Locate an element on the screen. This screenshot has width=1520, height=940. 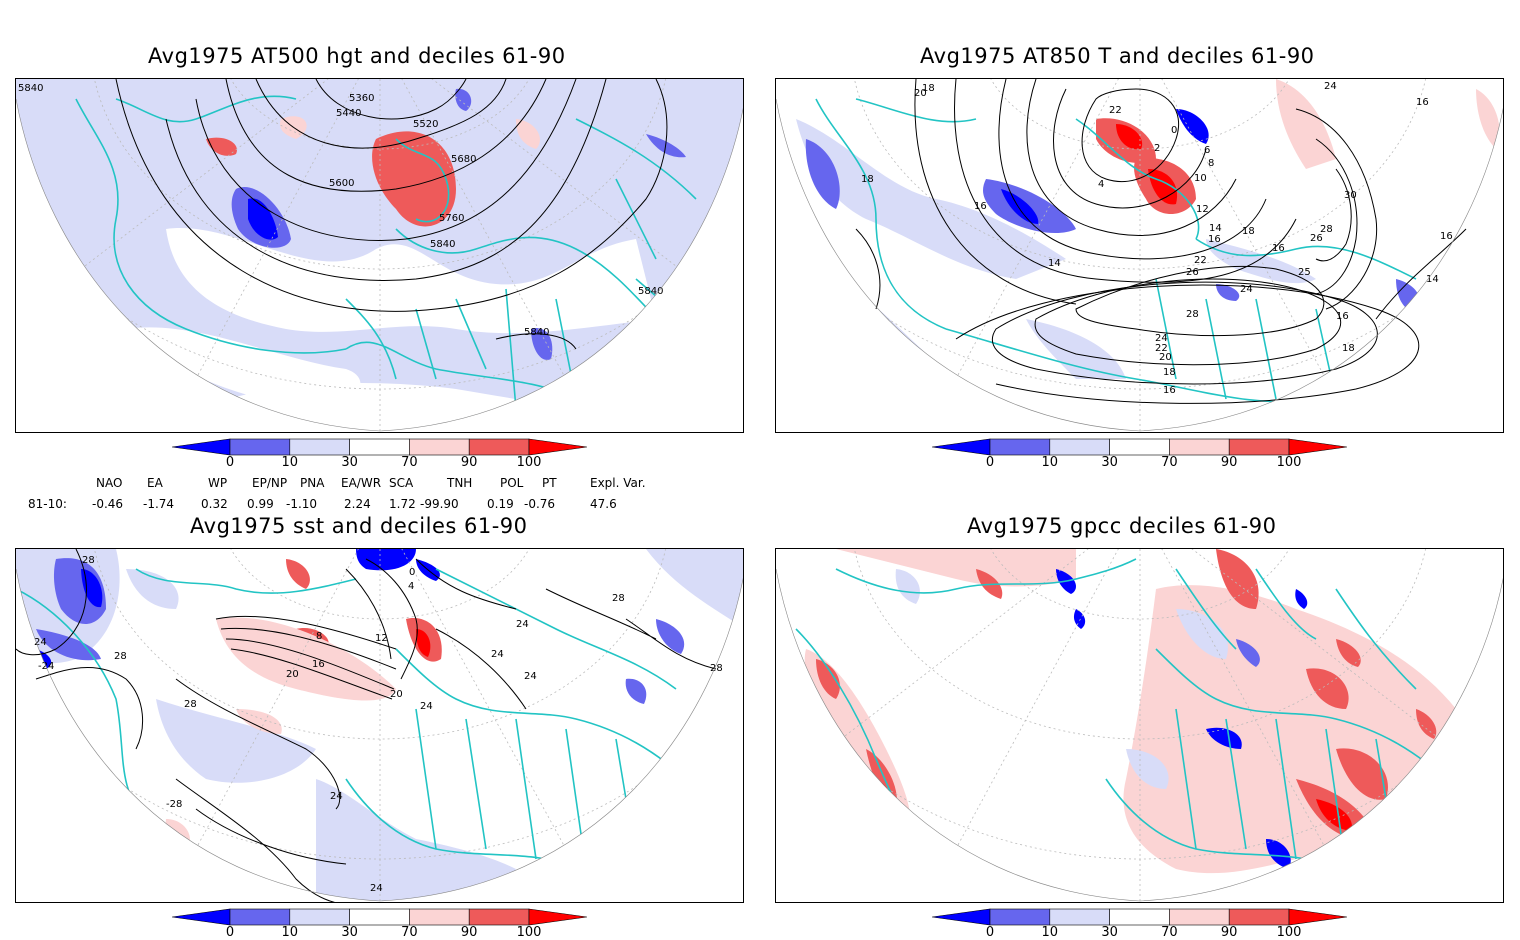
index-name: Expl. Var. is located at coordinates (618, 483).